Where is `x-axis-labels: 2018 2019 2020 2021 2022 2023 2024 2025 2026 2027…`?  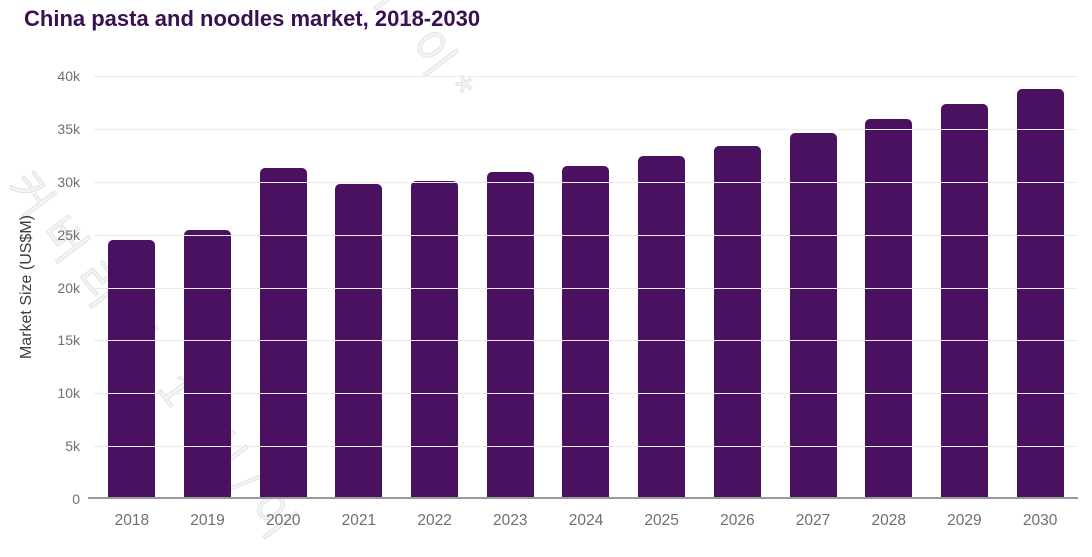
x-axis-labels: 2018 2019 2020 2021 2022 2023 2024 2025 2026 2027… is located at coordinates (586, 521).